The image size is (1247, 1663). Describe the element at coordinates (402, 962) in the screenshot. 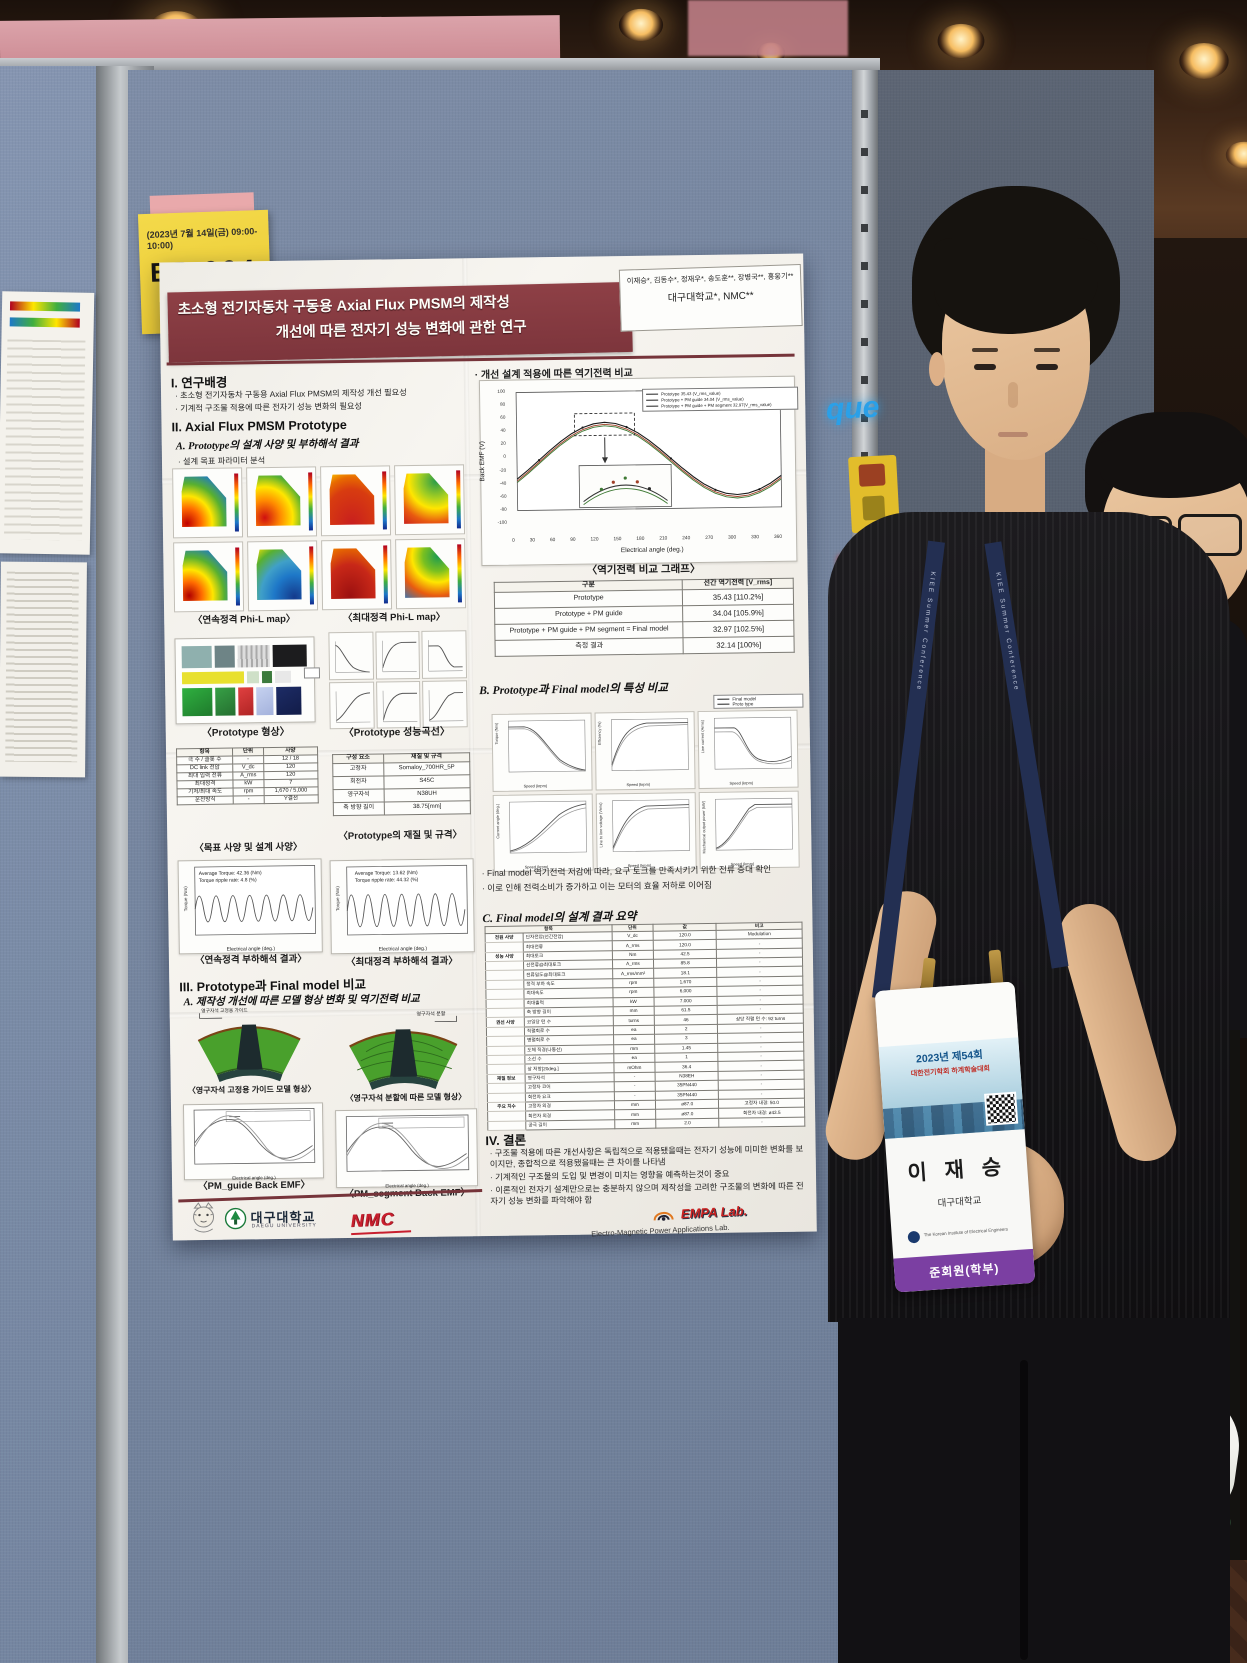

I see `caption-max-load: 〈최대정격 부하해석 결과〉` at that location.